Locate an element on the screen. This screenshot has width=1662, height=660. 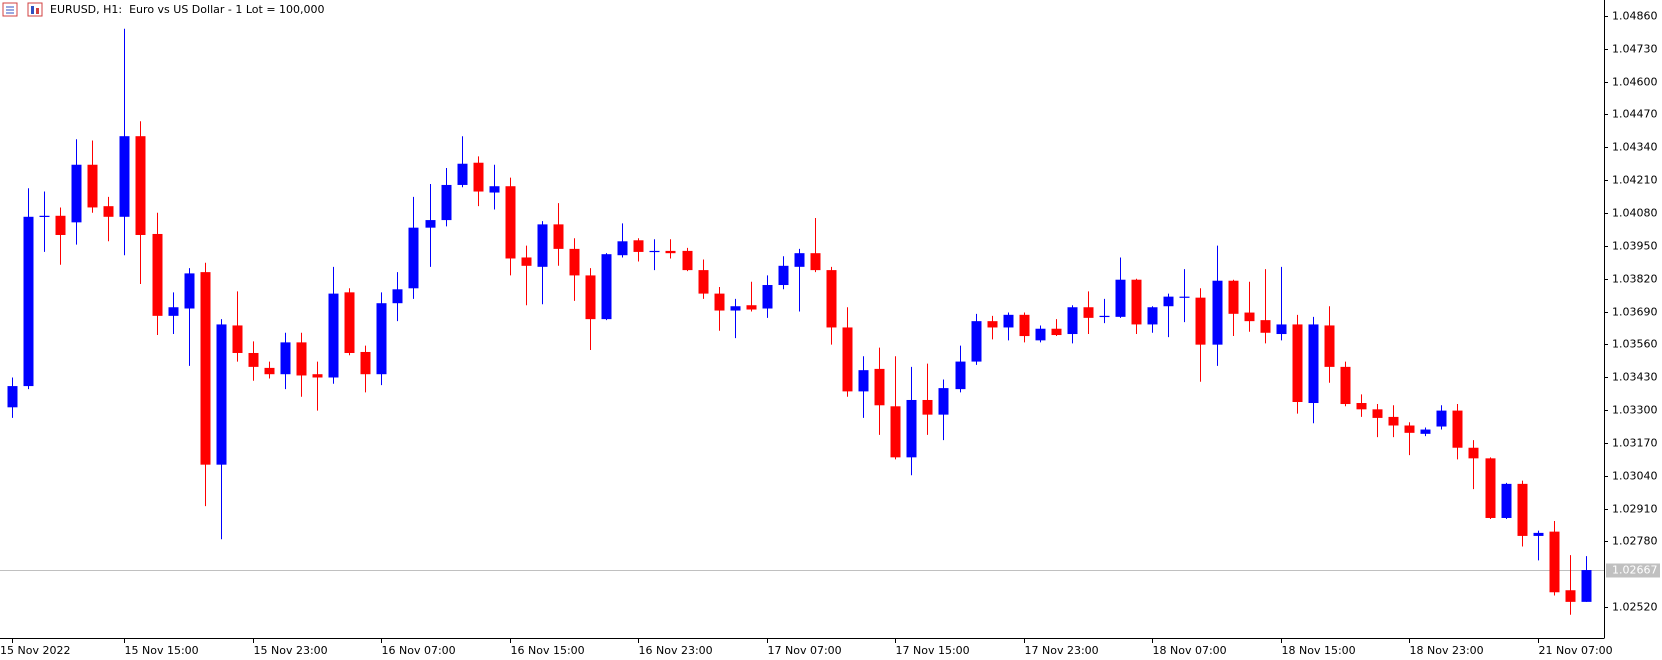
x-tick-label: 17 Nov 23:00 is located at coordinates (1062, 650).